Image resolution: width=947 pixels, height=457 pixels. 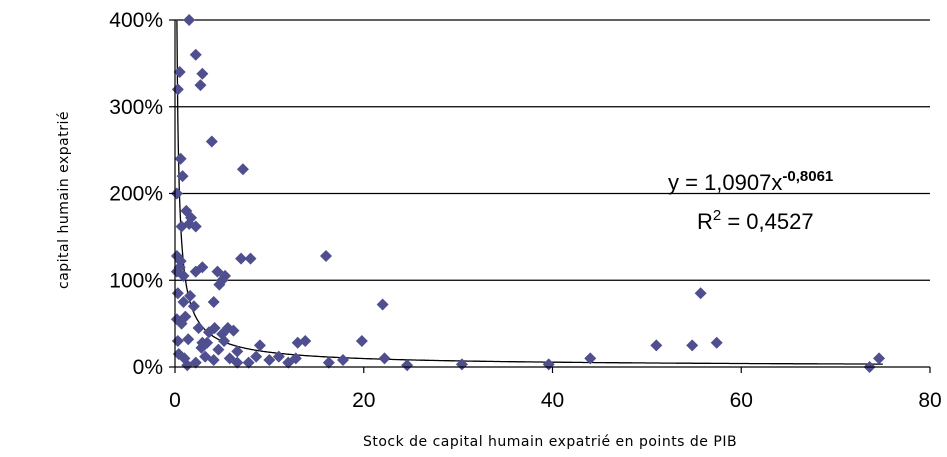 I want to click on r-squared-value: = 0,4527, so click(x=767, y=221).